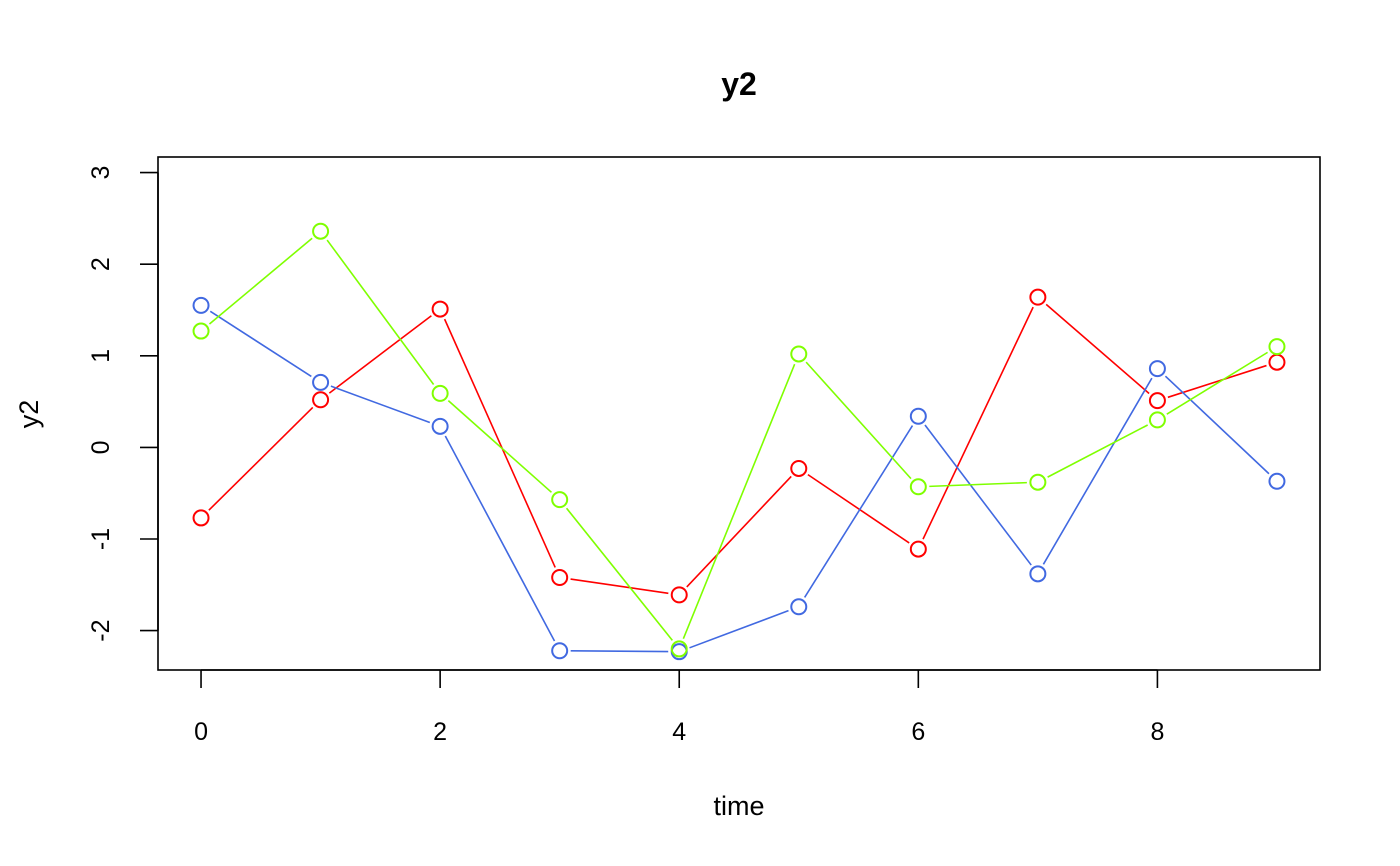  What do you see at coordinates (918, 732) in the screenshot?
I see `x-tick-label: 6` at bounding box center [918, 732].